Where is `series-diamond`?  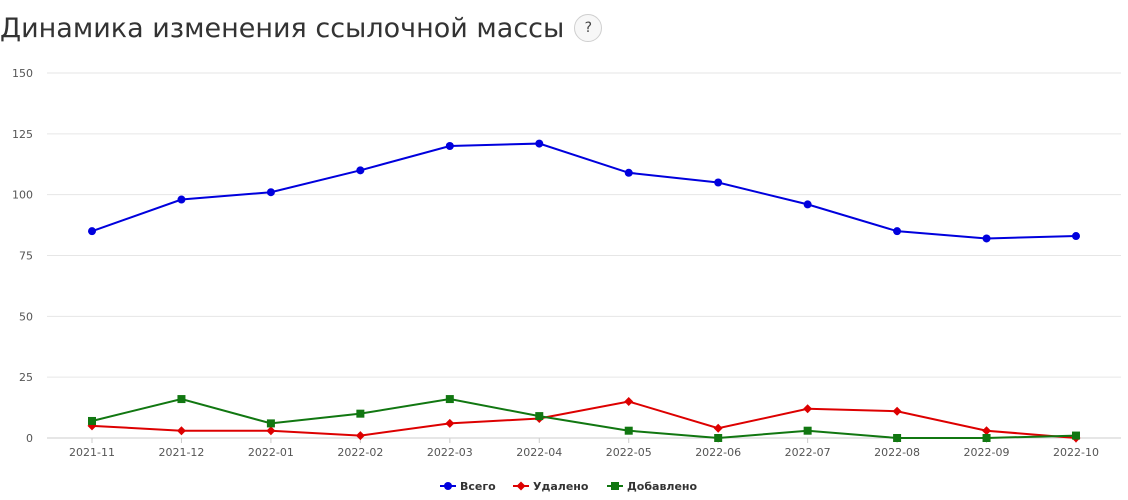
series-diamond is located at coordinates (584, 420).